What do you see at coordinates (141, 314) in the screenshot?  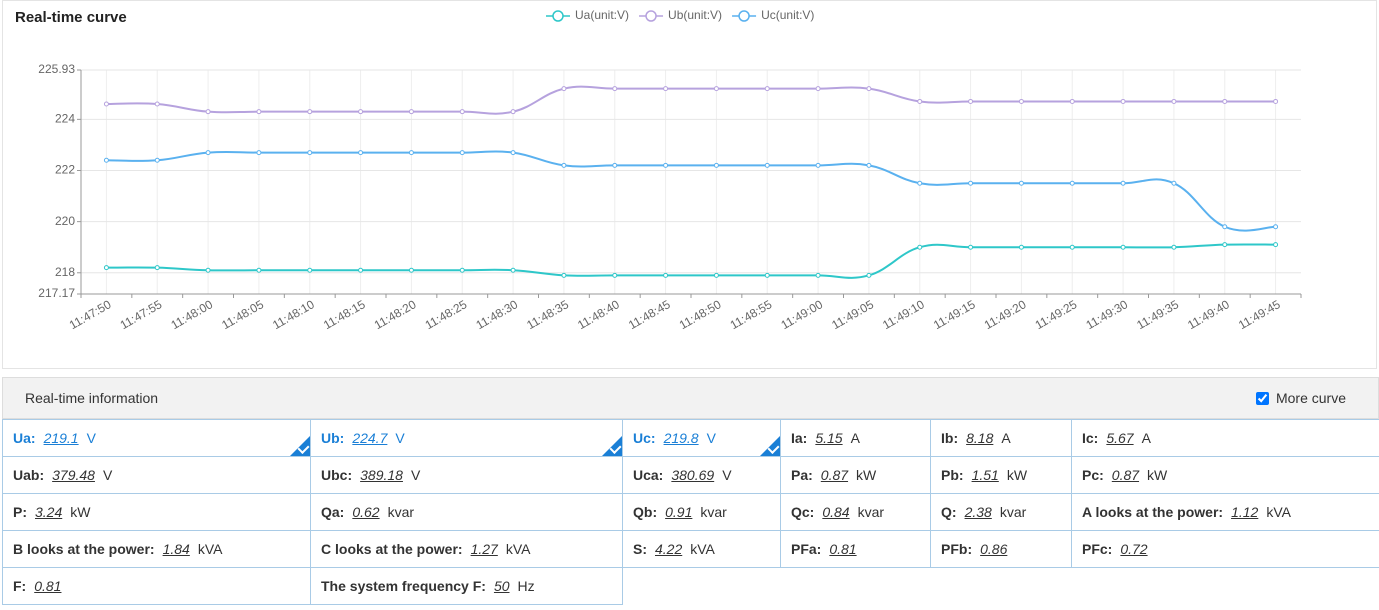 I see `x-tick-label: 11:47:55` at bounding box center [141, 314].